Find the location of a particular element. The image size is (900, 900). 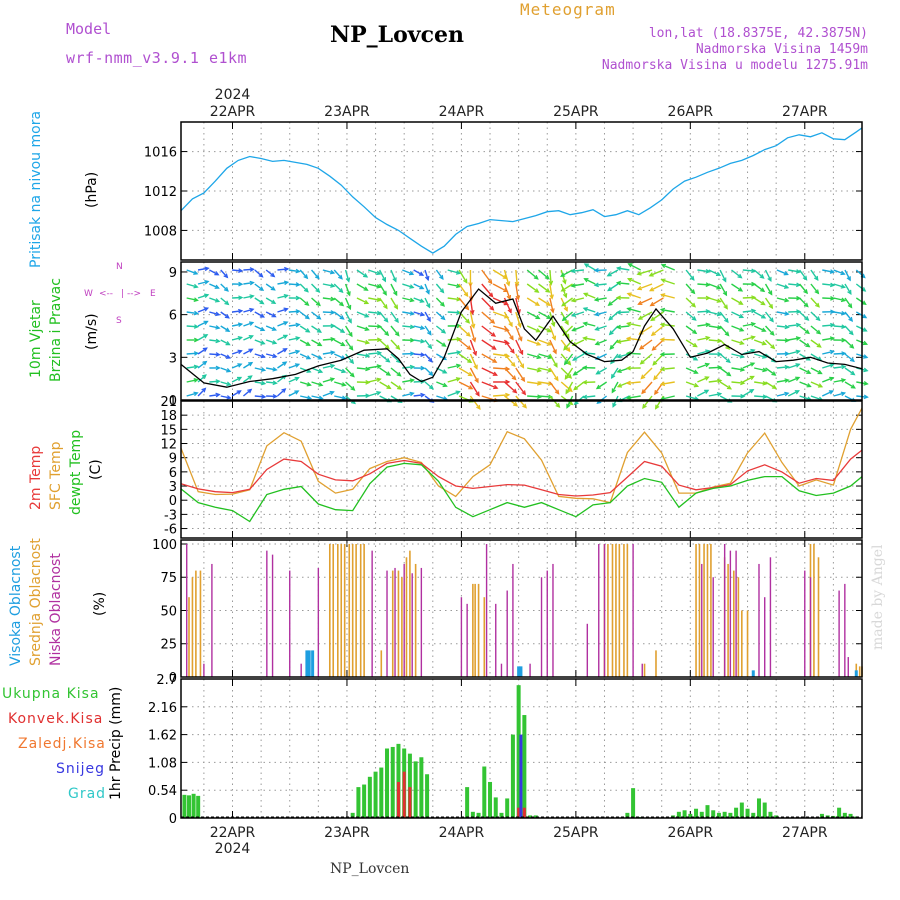

precip-legend-conv: Konvek.Kisa is located at coordinates (56, 719).